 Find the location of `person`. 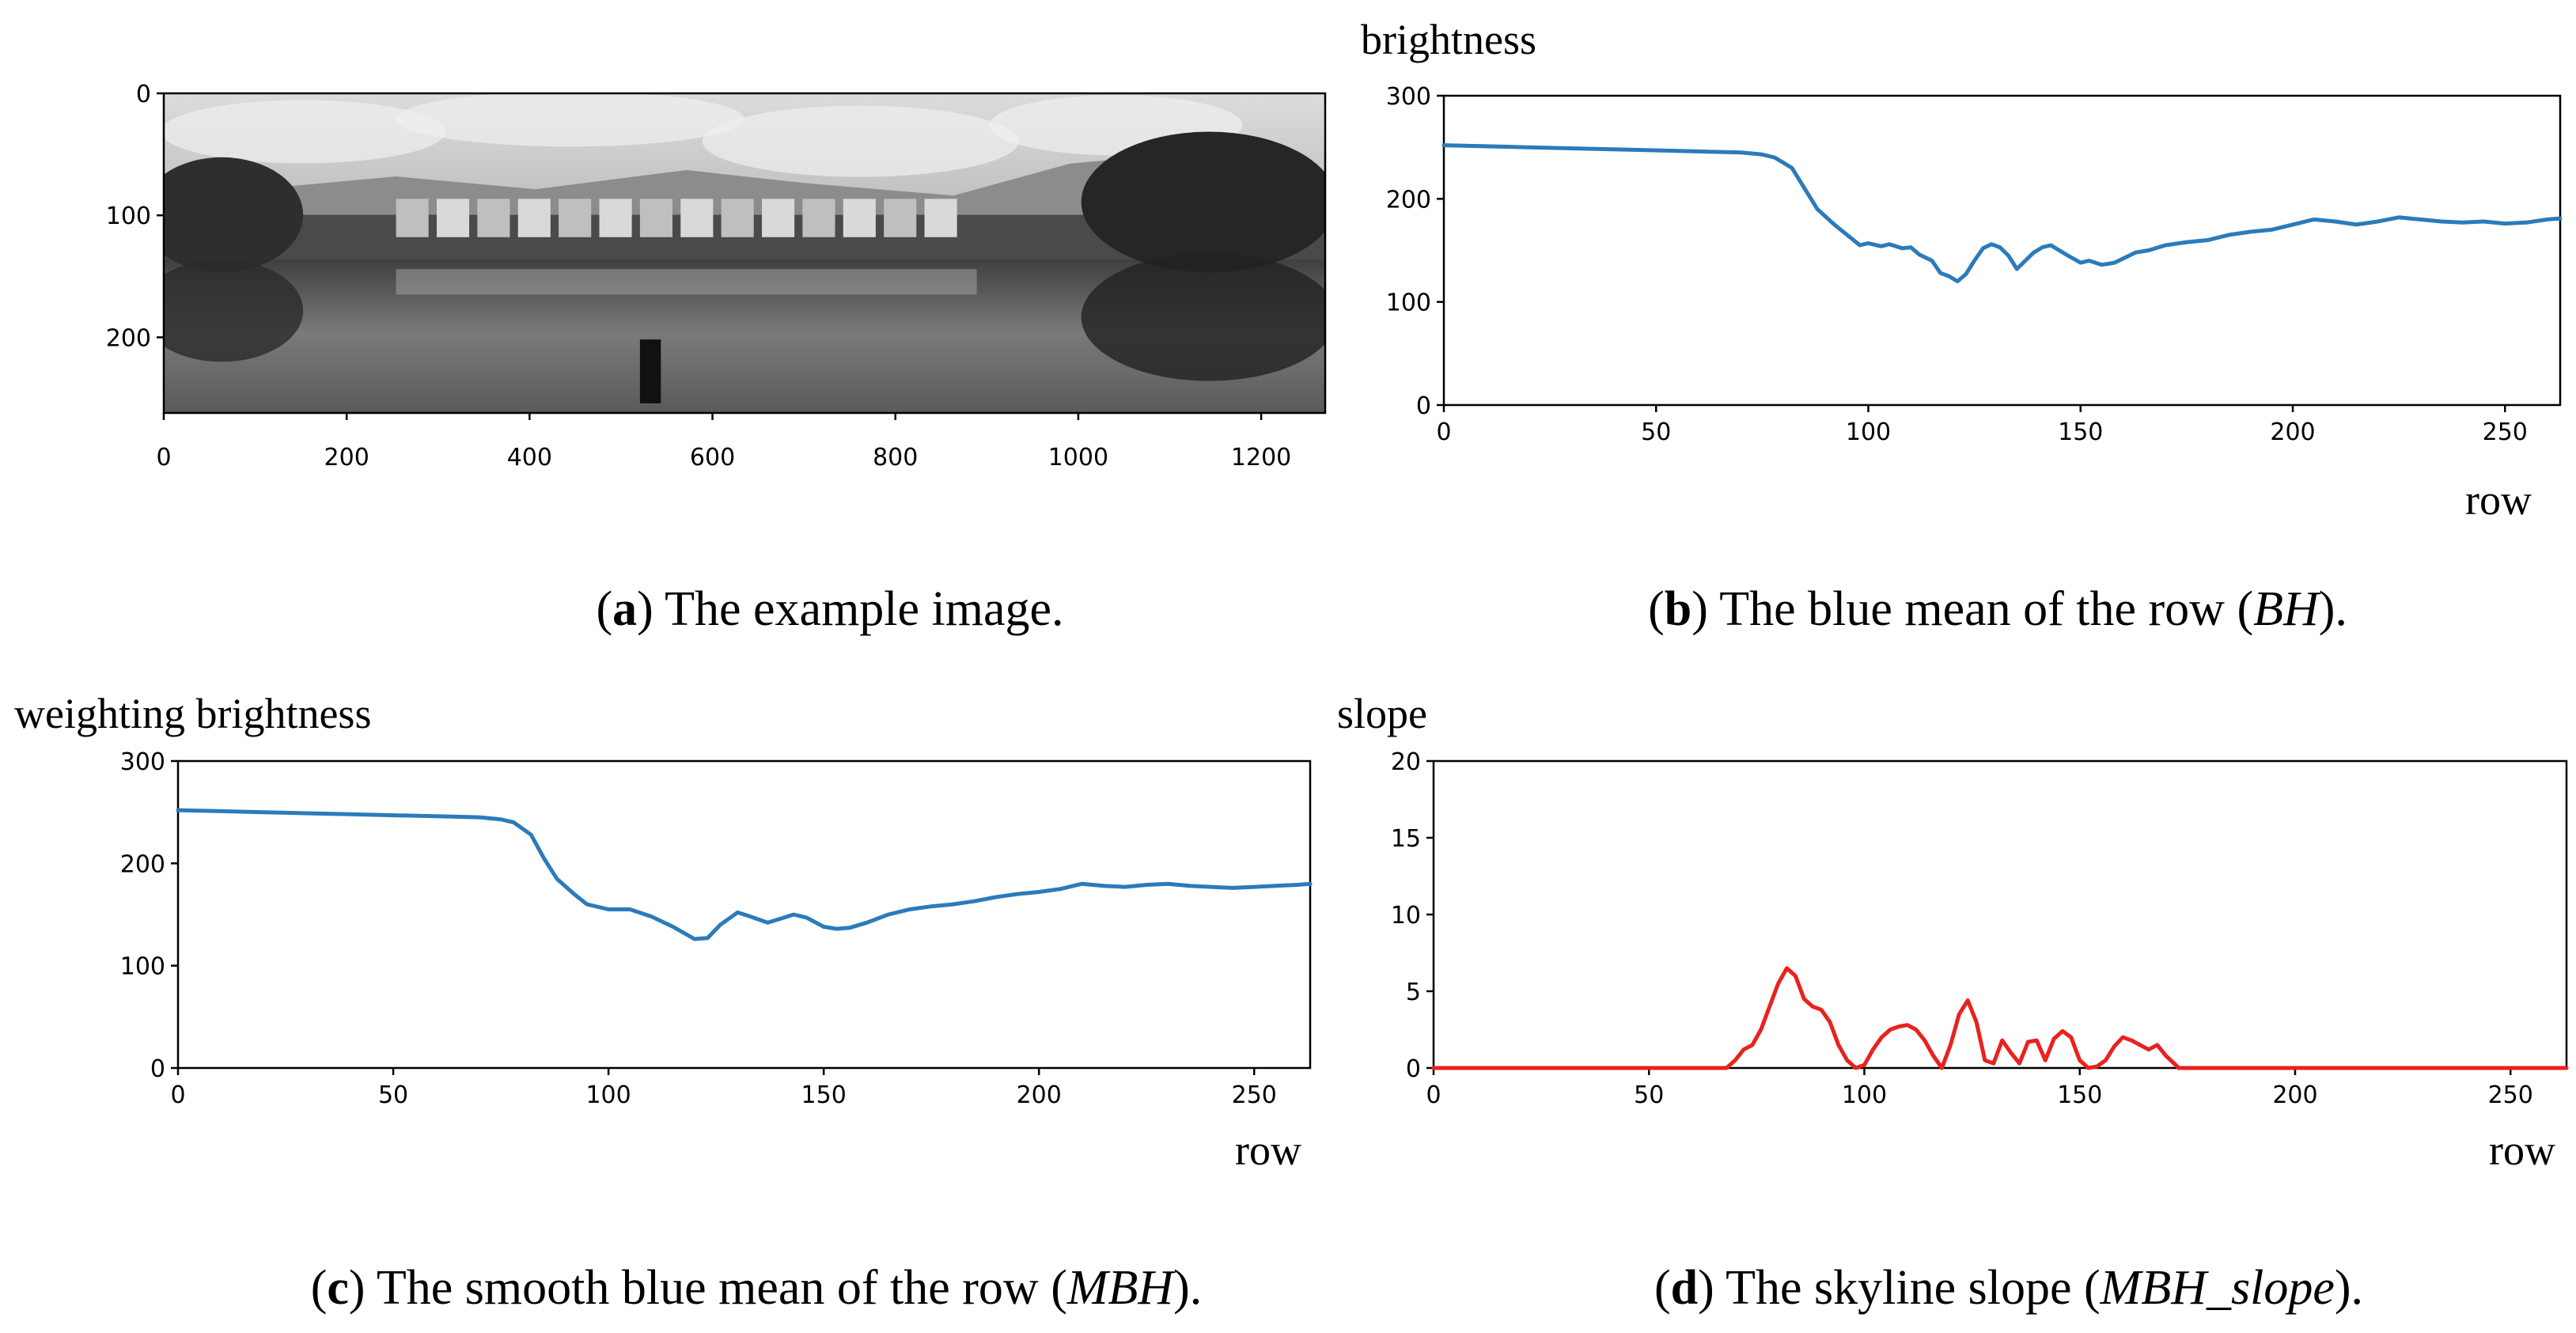

person is located at coordinates (650, 371).